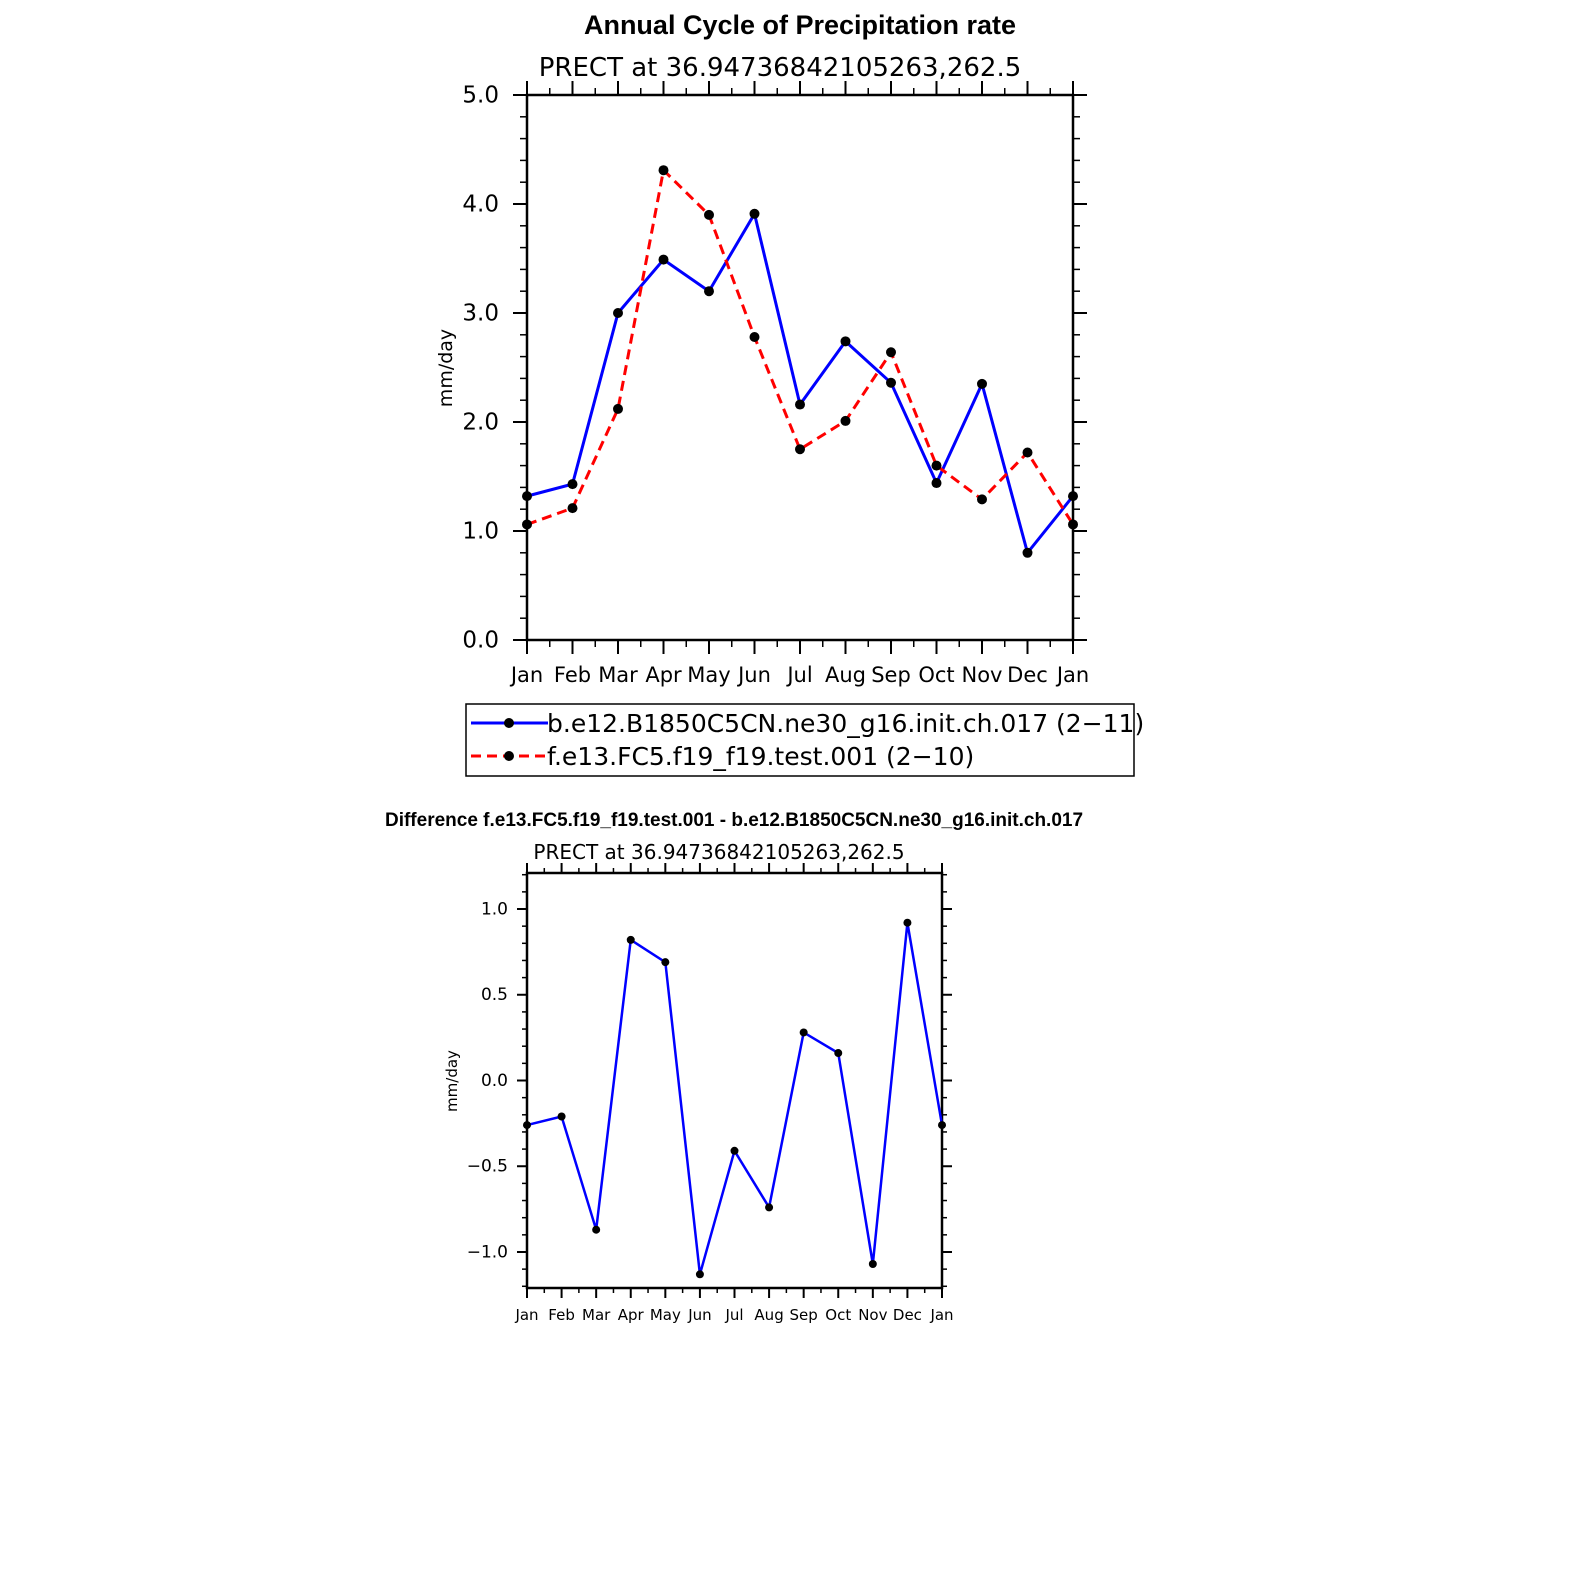  Describe the element at coordinates (907, 1315) in the screenshot. I see `bottom-xtick-label: Dec` at that location.